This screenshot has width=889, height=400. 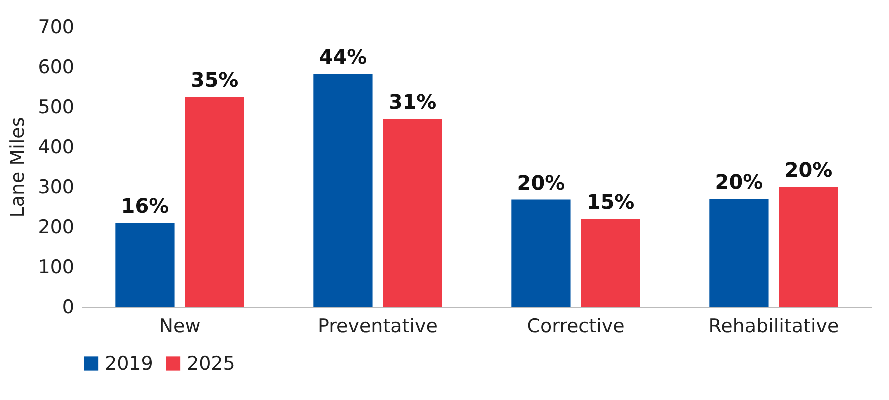 I want to click on x-tick-label: New, so click(x=180, y=327).